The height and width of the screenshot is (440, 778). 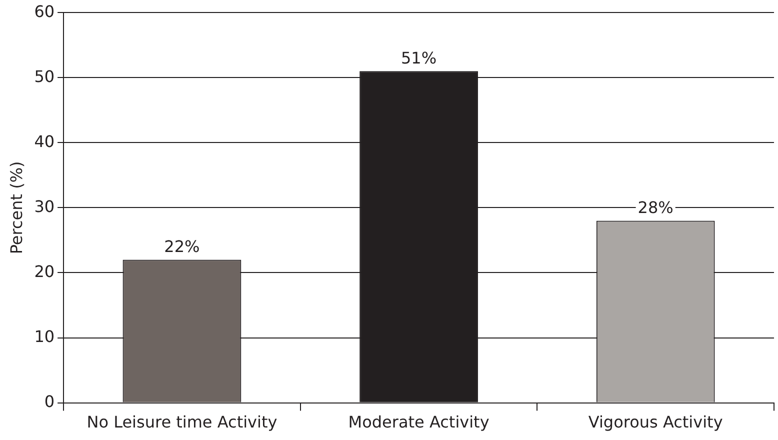 What do you see at coordinates (656, 207) in the screenshot?
I see `data-label: 28%` at bounding box center [656, 207].